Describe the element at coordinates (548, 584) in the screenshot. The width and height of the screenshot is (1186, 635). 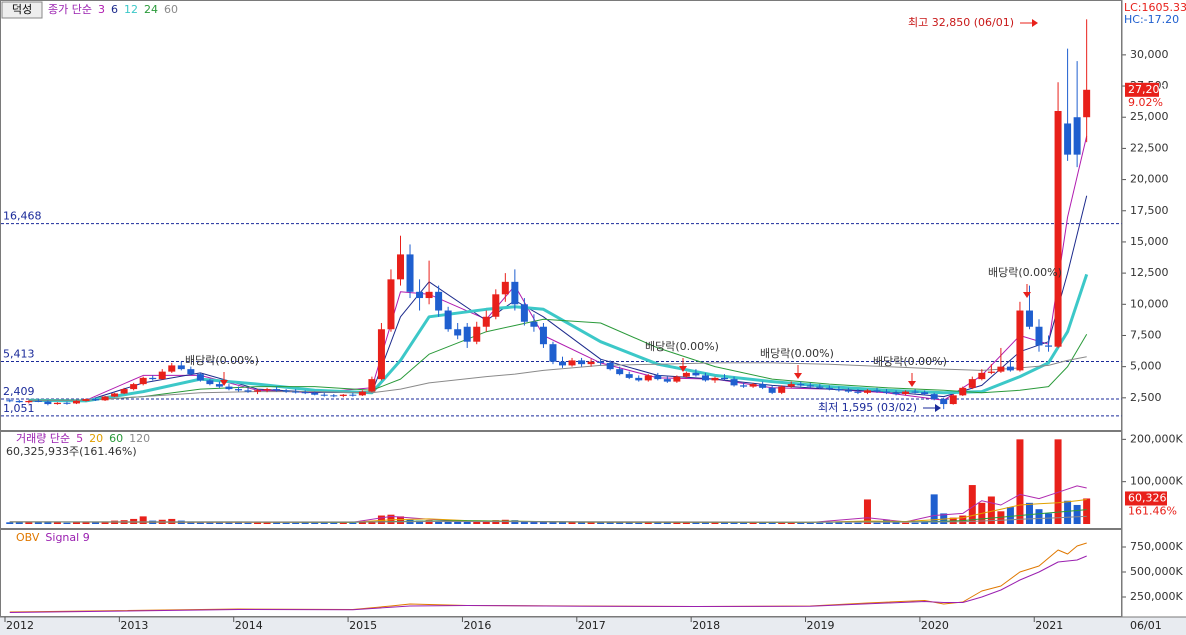
I see `obv-line` at that location.